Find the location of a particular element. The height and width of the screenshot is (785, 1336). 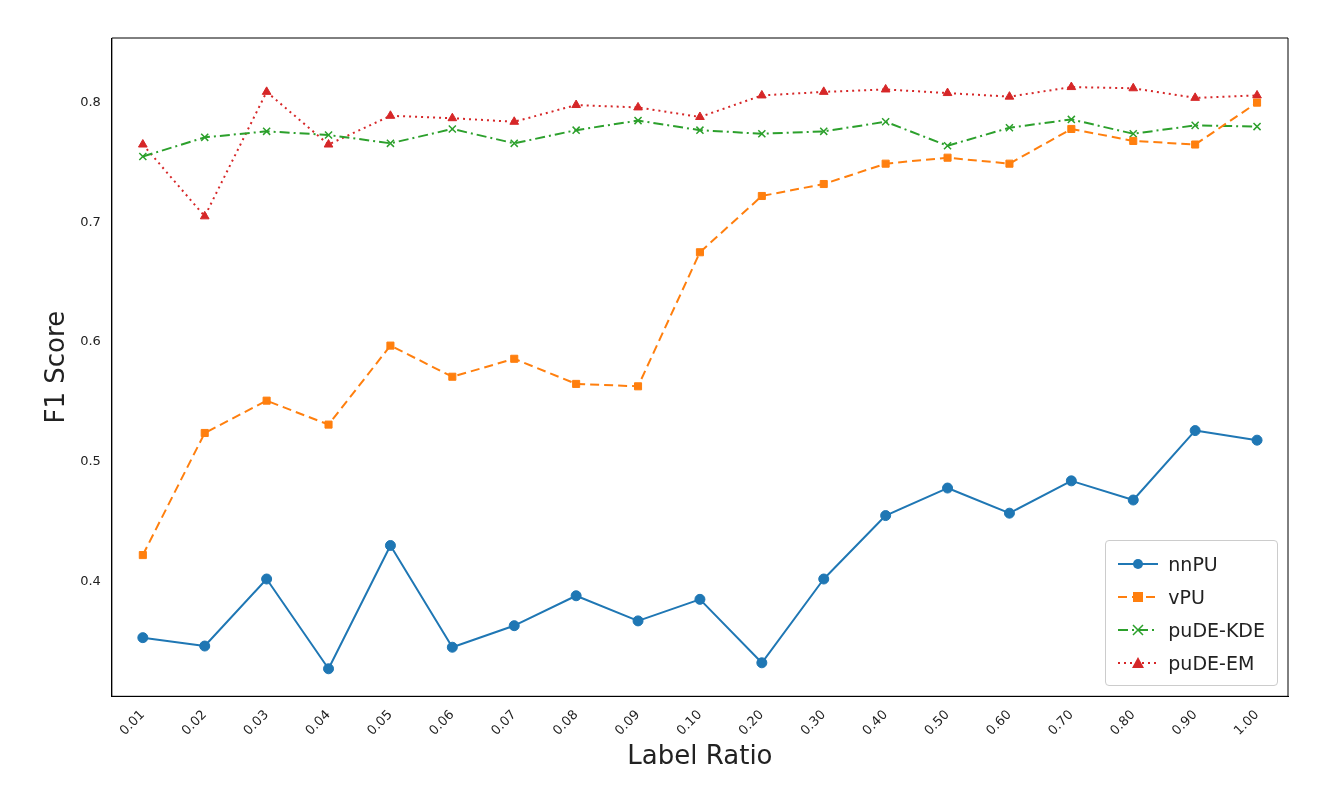

legend-label: puDE-EM is located at coordinates (1211, 662).